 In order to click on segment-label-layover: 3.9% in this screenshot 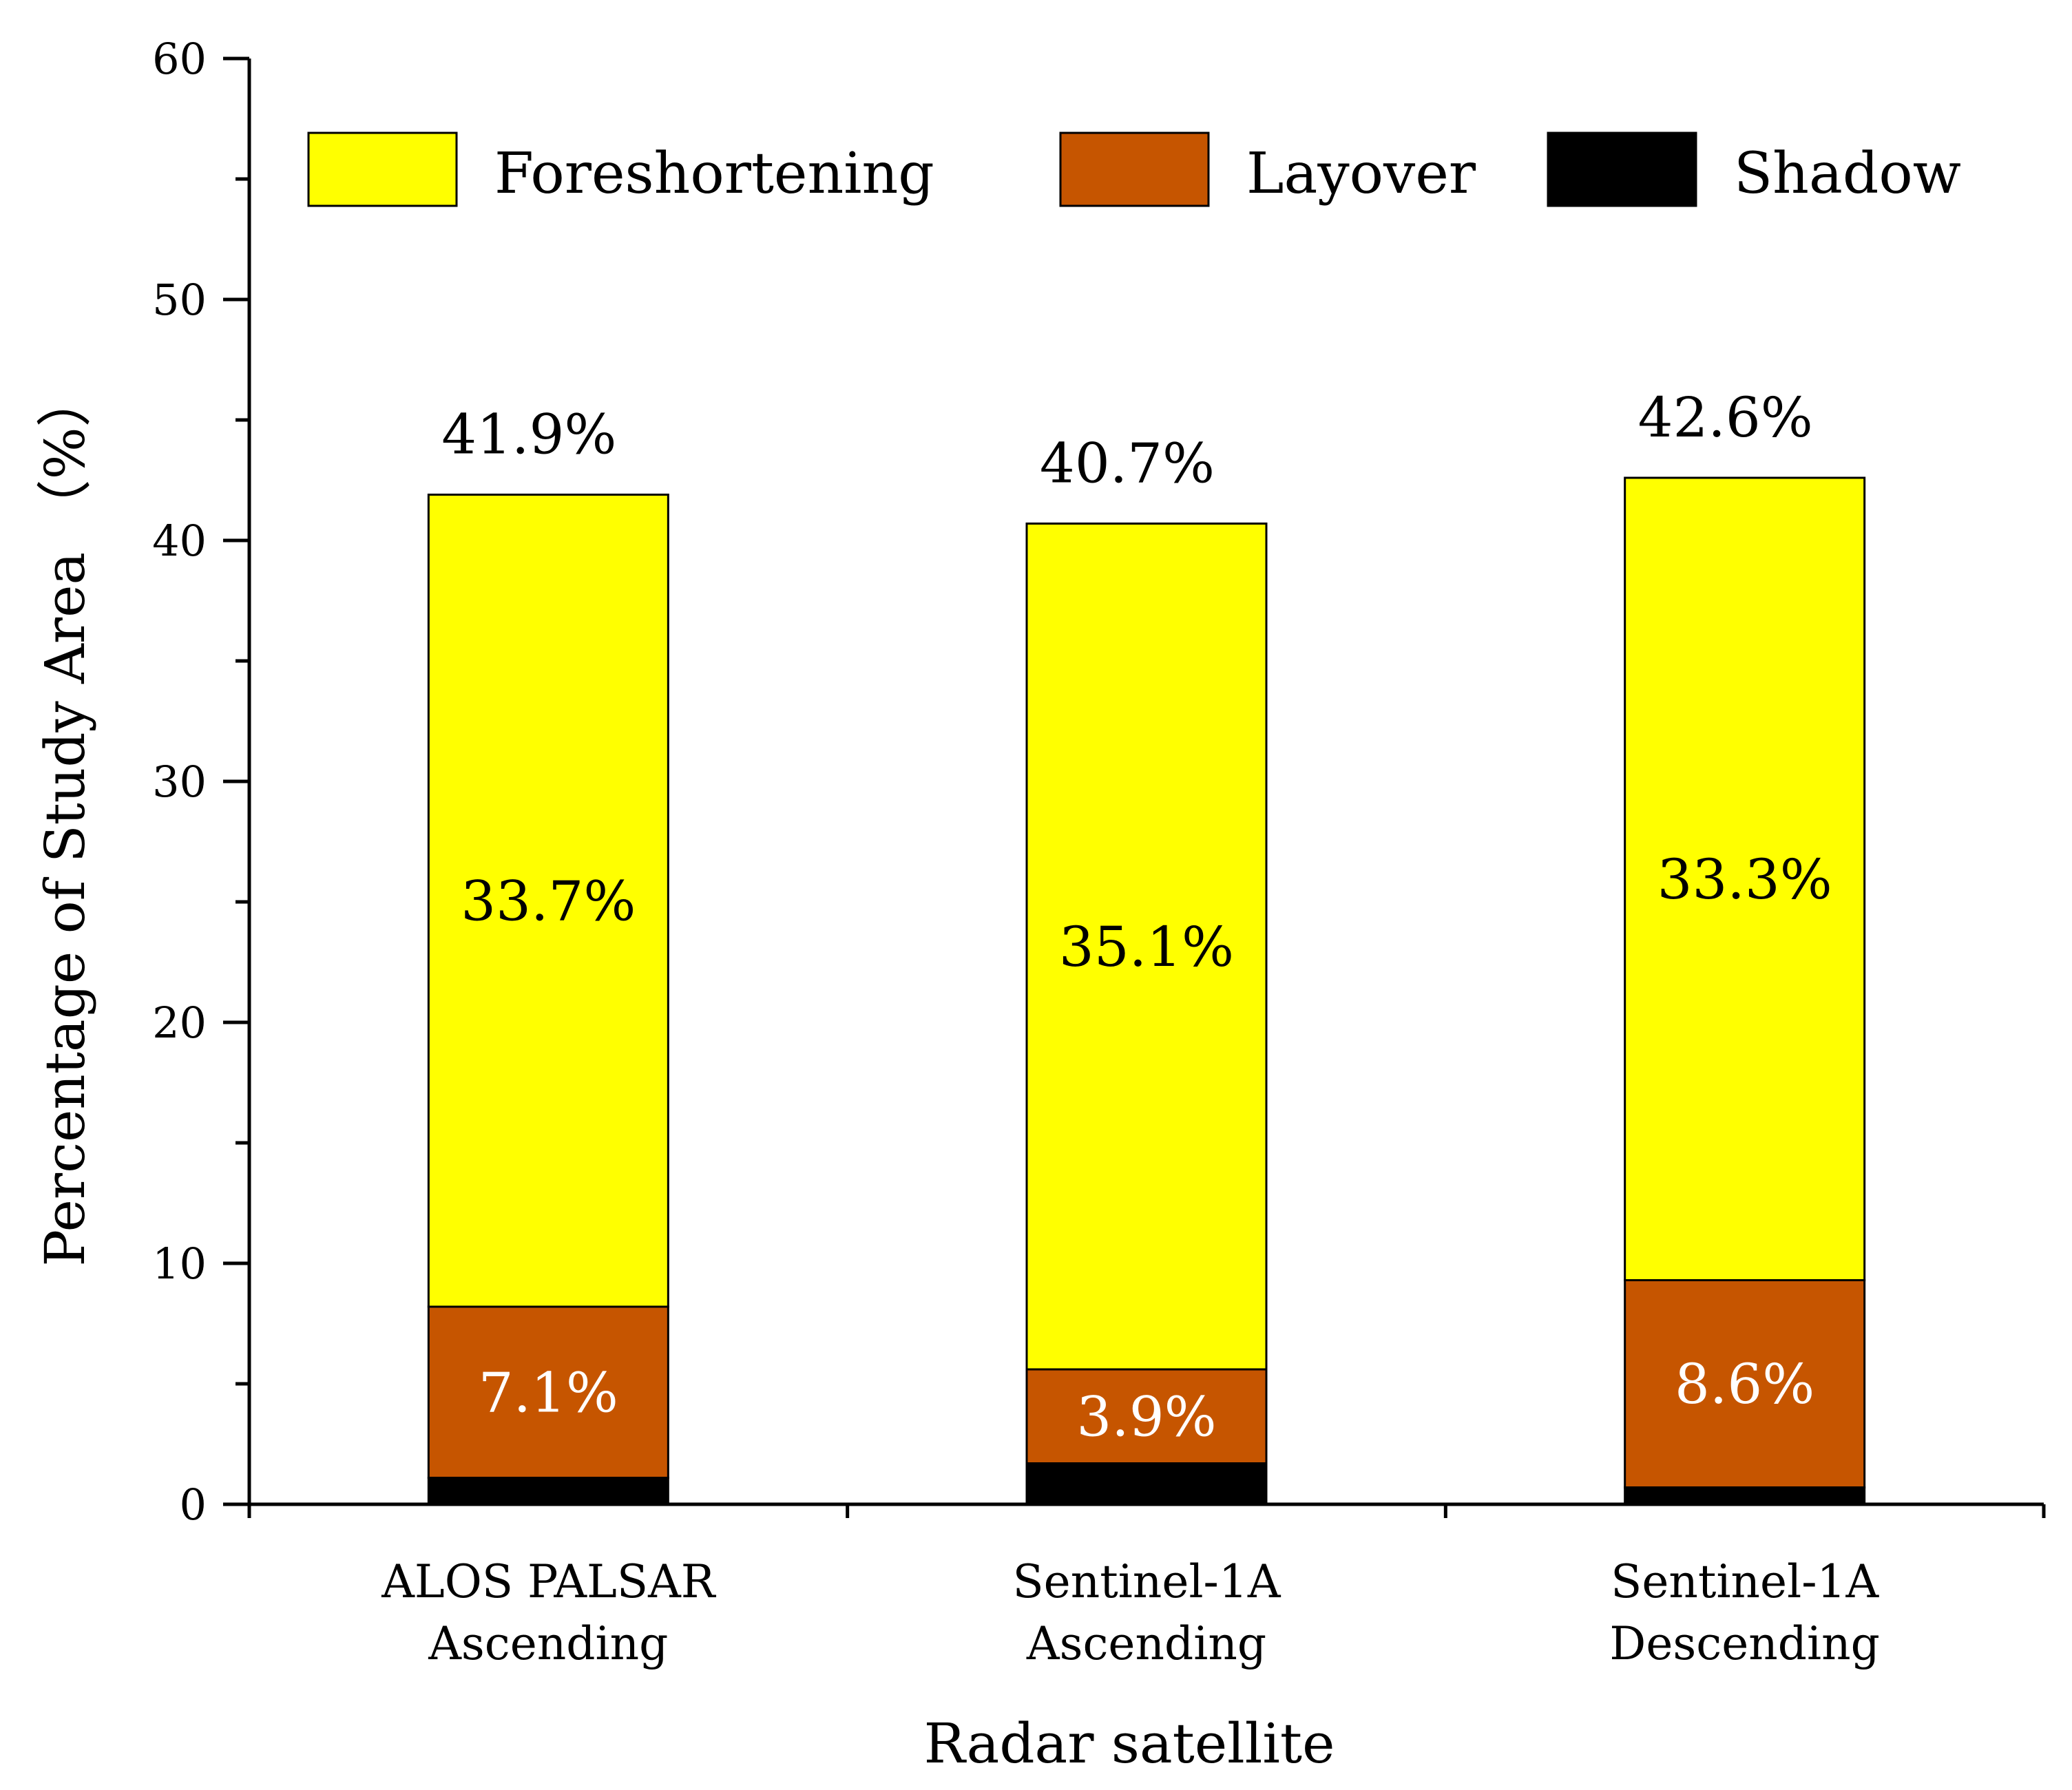, I will do `click(1146, 1416)`.